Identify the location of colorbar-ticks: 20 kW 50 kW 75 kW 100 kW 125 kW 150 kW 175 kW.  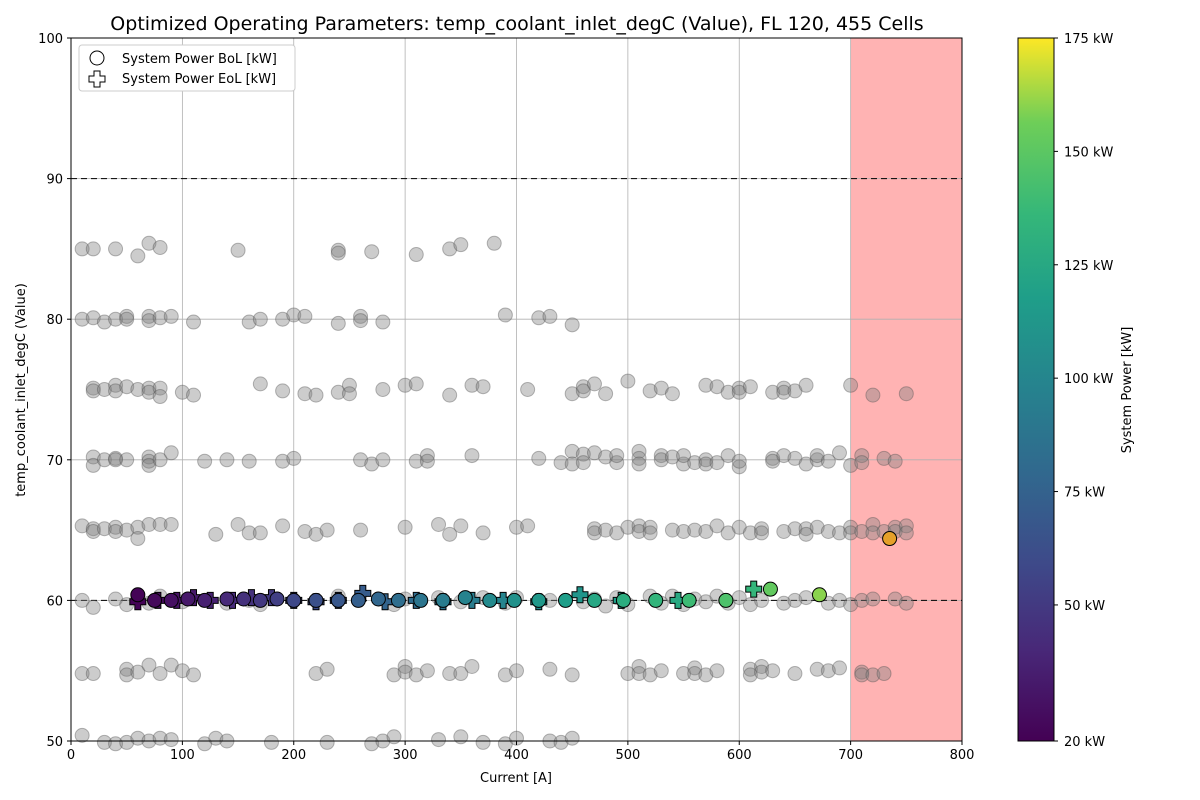
(1083, 391).